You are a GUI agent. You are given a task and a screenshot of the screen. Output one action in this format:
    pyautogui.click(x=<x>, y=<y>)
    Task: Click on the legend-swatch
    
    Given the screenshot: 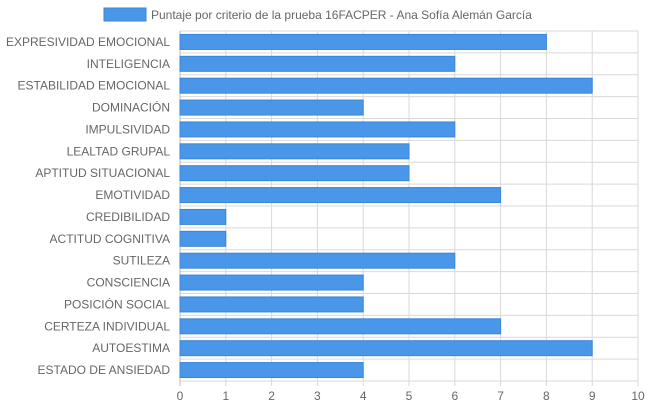 What is the action you would take?
    pyautogui.click(x=125, y=14)
    